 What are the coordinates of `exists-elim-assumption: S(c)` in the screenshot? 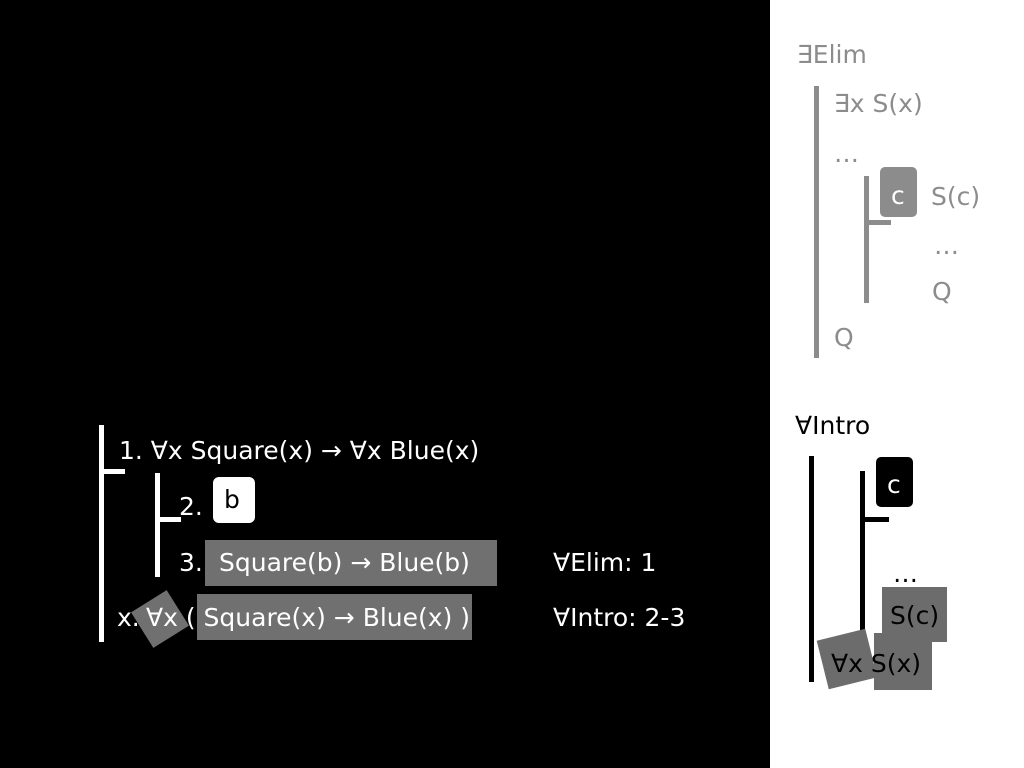 It's located at (956, 196).